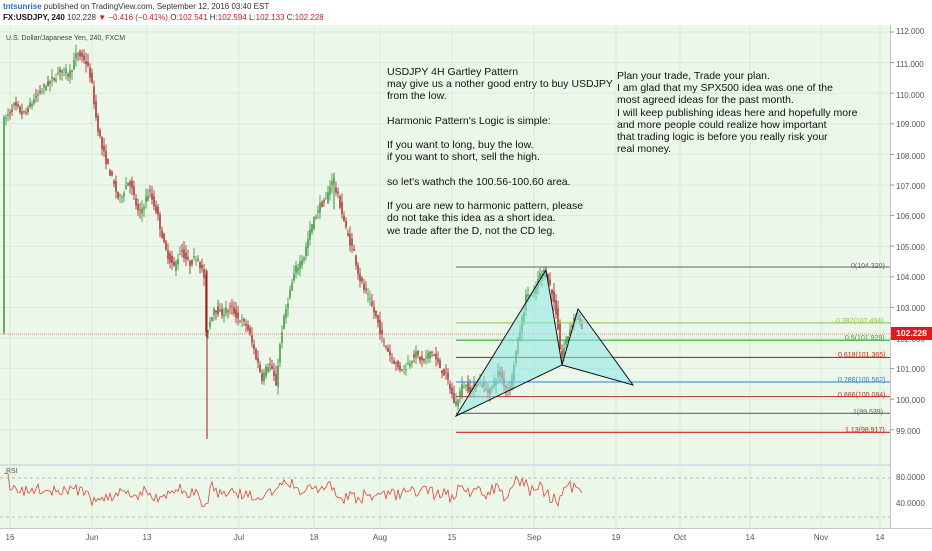 Image resolution: width=932 pixels, height=551 pixels. What do you see at coordinates (910, 124) in the screenshot?
I see `price-tick: 109.000` at bounding box center [910, 124].